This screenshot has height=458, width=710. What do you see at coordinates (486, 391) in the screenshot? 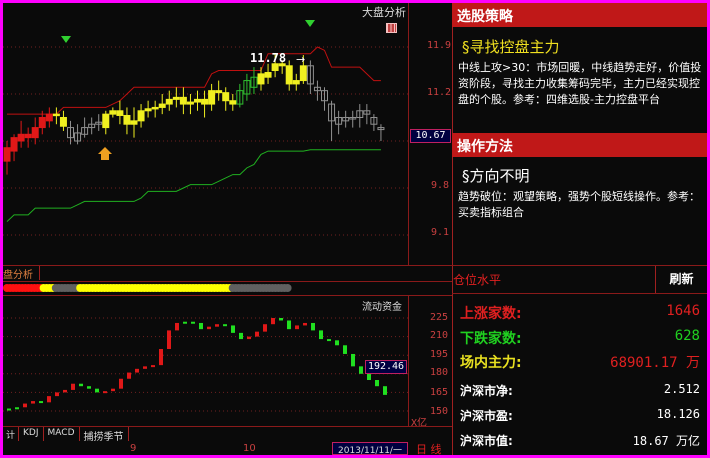
I see `stat-label: 沪深市净:` at bounding box center [486, 391].